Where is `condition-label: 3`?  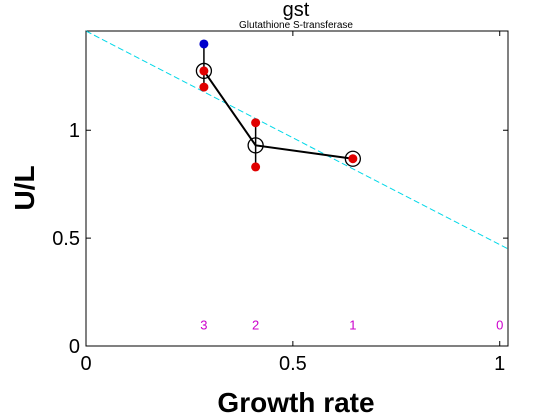 condition-label: 3 is located at coordinates (203, 324).